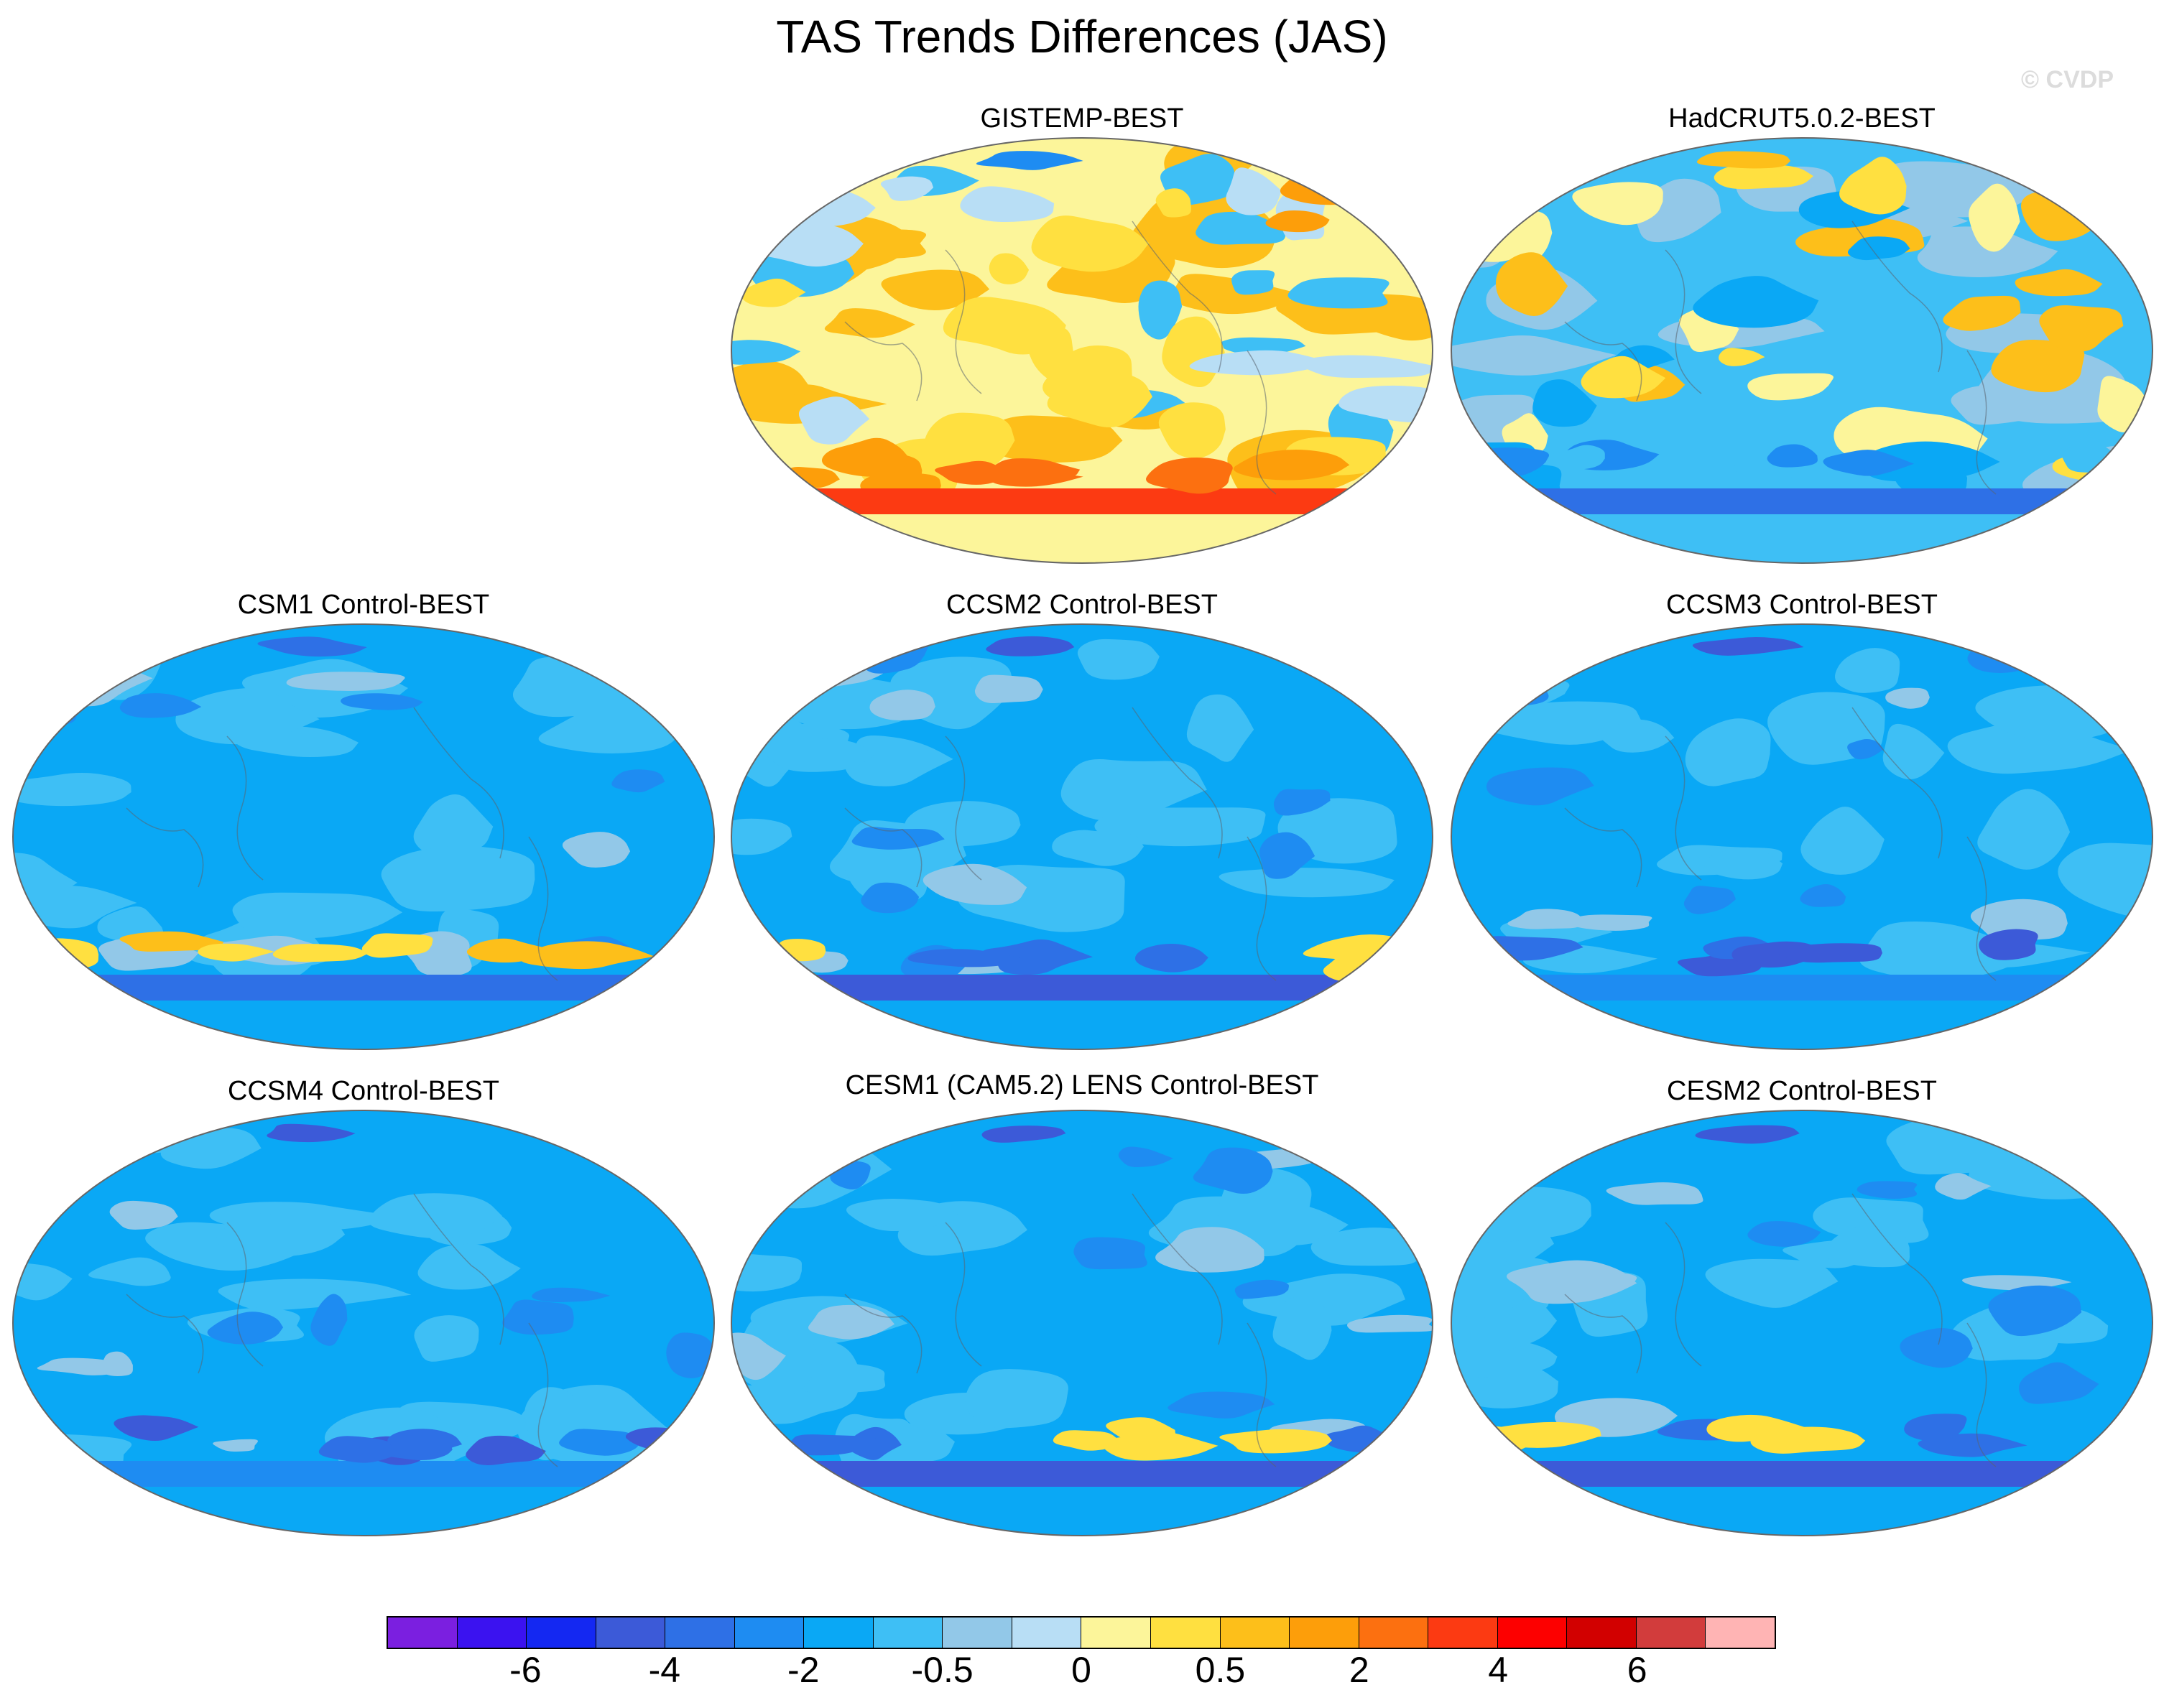 The height and width of the screenshot is (1708, 2164). What do you see at coordinates (1637, 1670) in the screenshot?
I see `colorbar-label: 6` at bounding box center [1637, 1670].